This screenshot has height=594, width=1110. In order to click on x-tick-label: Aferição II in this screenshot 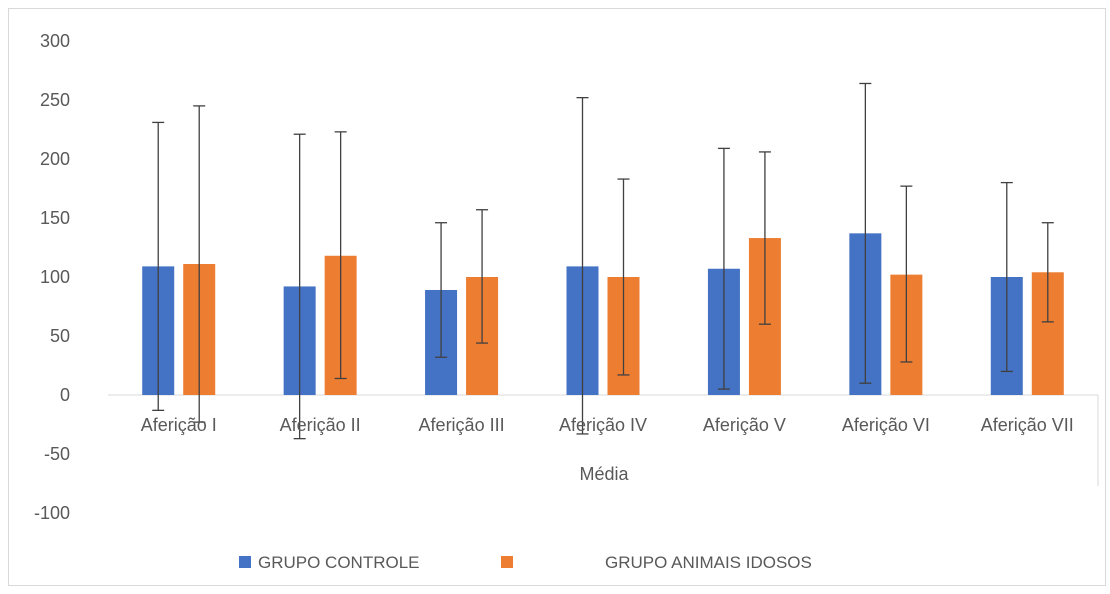, I will do `click(320, 425)`.